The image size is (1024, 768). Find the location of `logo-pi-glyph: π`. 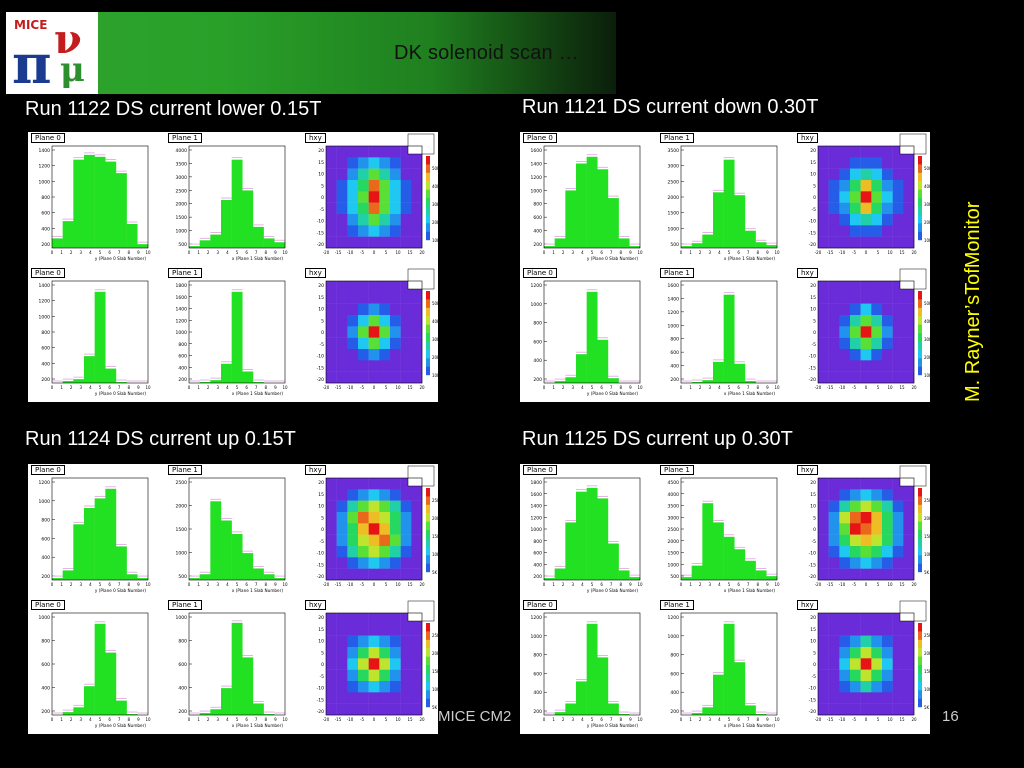

logo-pi-glyph: π is located at coordinates (32, 63).